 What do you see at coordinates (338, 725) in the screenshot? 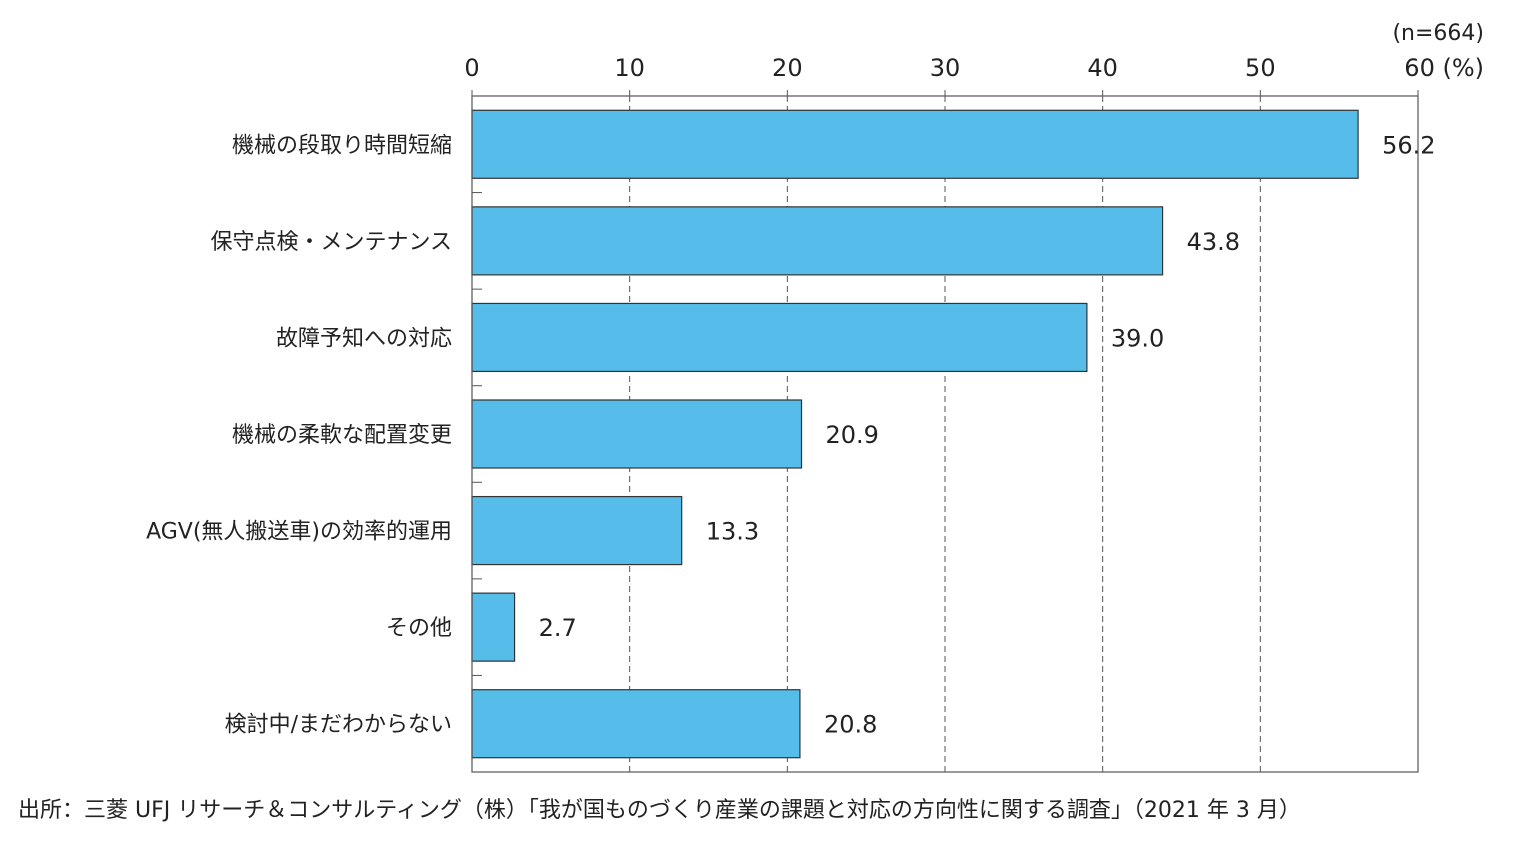
I see `category-label: 検討中/まだわからない` at bounding box center [338, 725].